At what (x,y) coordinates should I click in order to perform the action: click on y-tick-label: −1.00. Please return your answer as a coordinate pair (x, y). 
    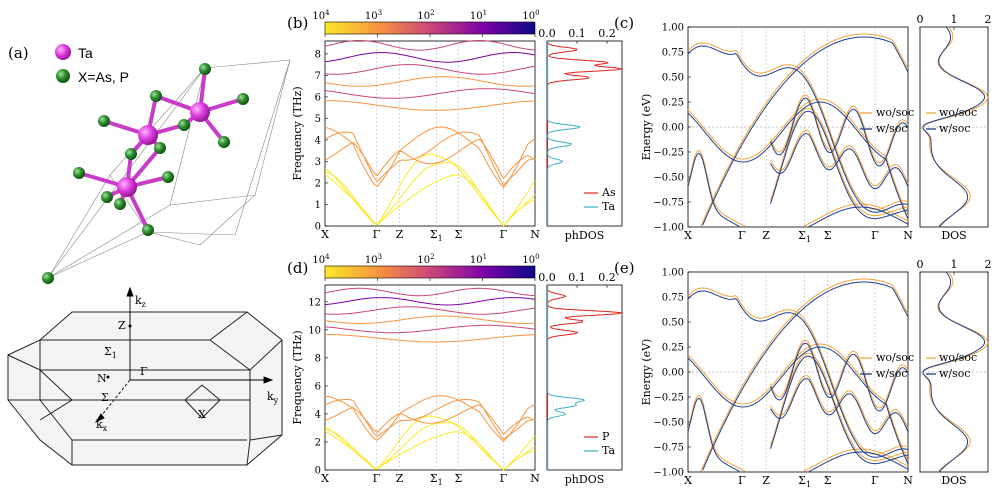
    Looking at the image, I should click on (668, 228).